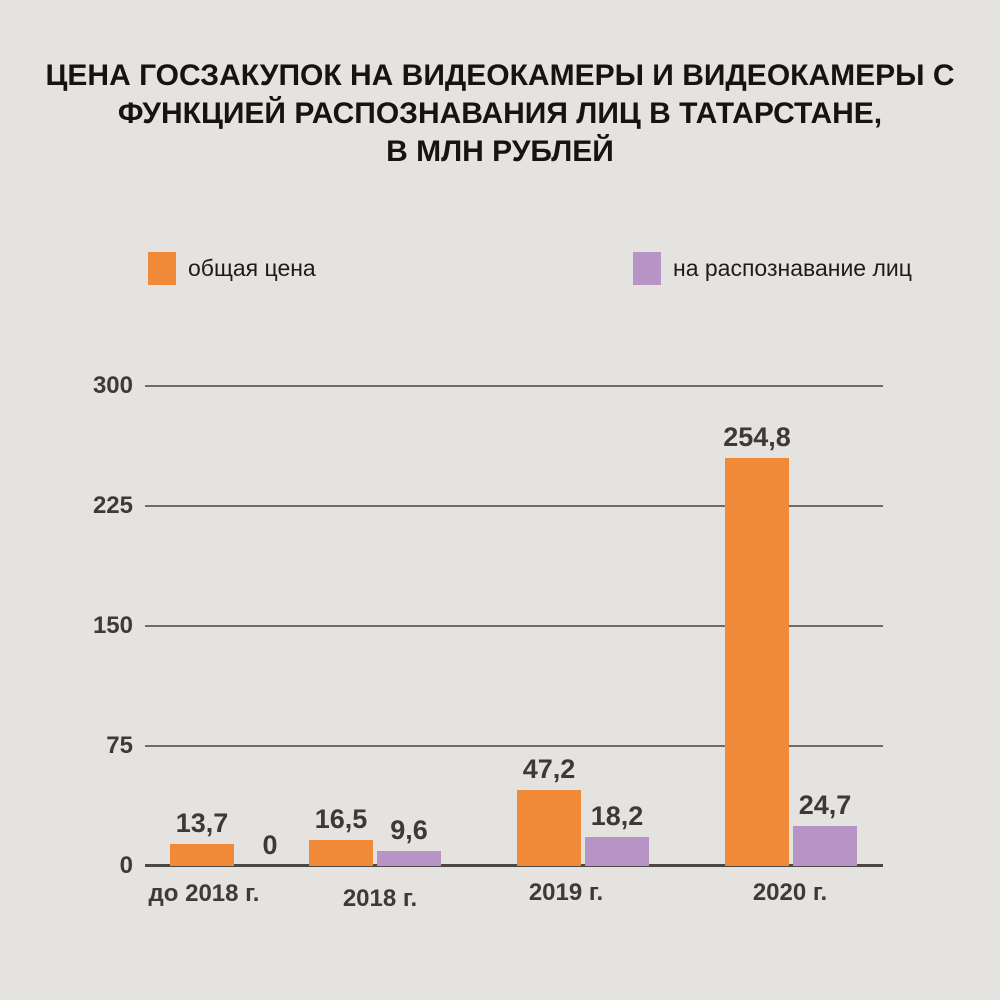  I want to click on bar-value-label: 13,7, so click(202, 823).